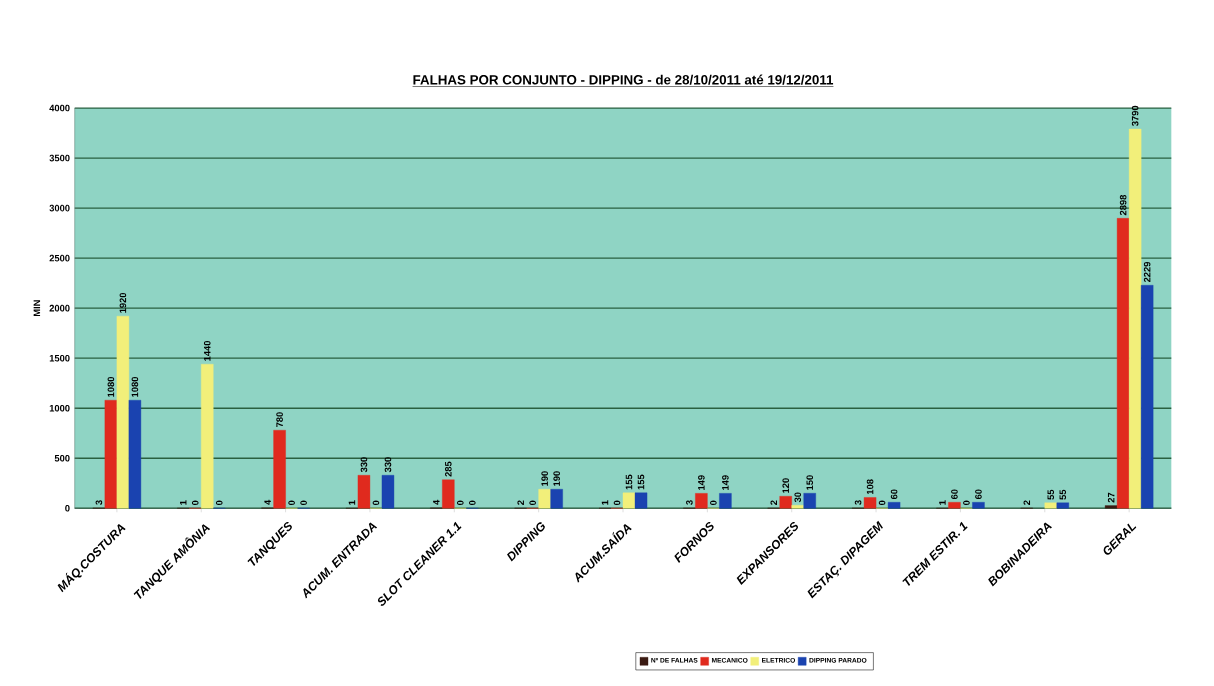 The image size is (1214, 686). What do you see at coordinates (448, 469) in the screenshot?
I see `data-label: 285` at bounding box center [448, 469].